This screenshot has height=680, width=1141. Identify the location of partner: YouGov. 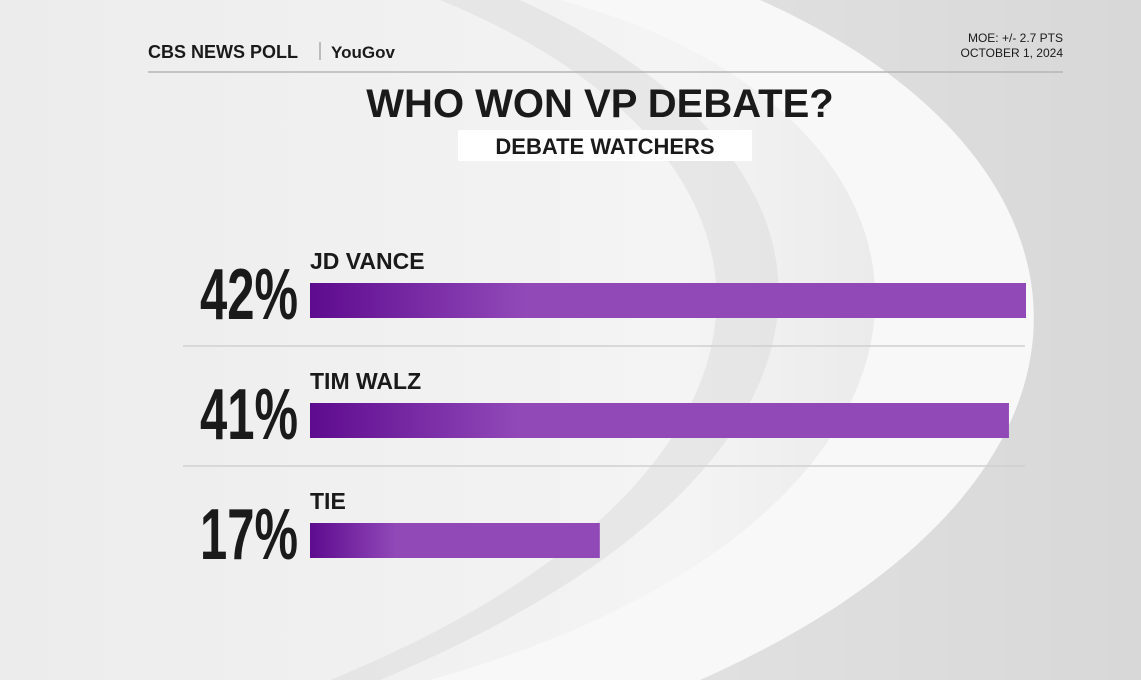
(363, 52).